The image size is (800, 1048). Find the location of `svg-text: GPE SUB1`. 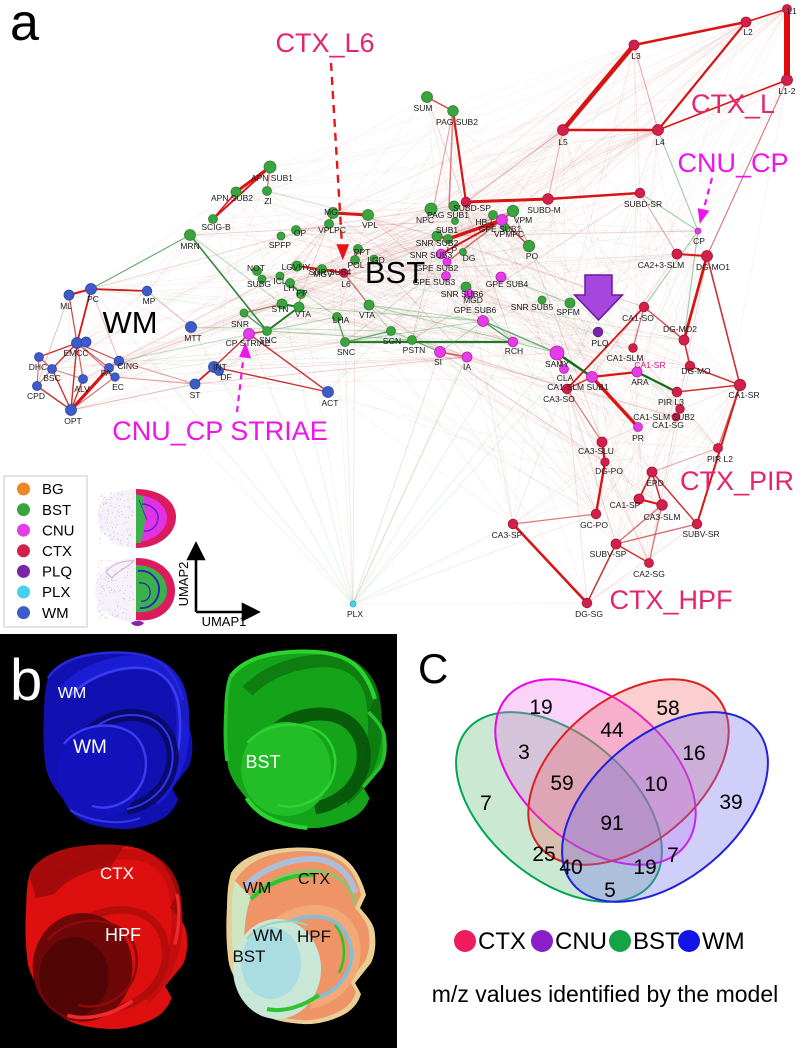

svg-text: GPE SUB1 is located at coordinates (500, 229).